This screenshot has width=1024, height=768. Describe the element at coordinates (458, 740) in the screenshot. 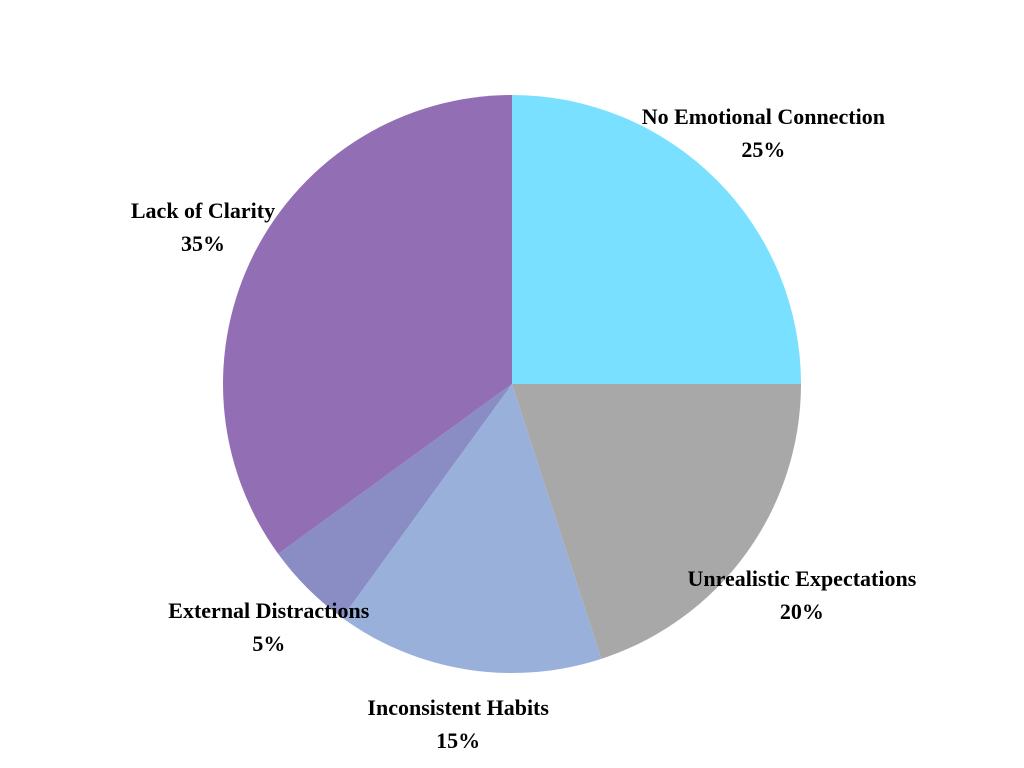

I see `slice-label-percent: 15%` at that location.